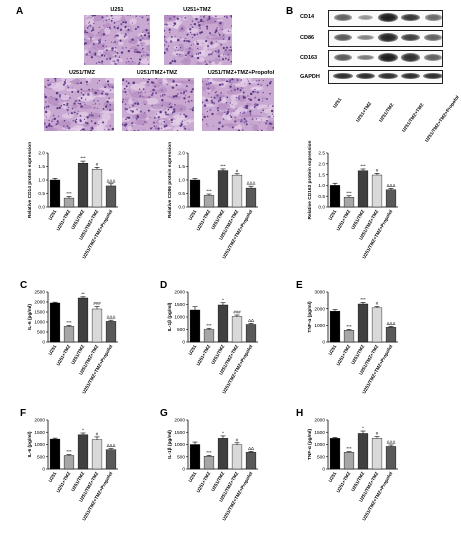 The height and width of the screenshot is (535, 461). I want to click on histology-image-u251-r-tmz-propofol, so click(238, 104).